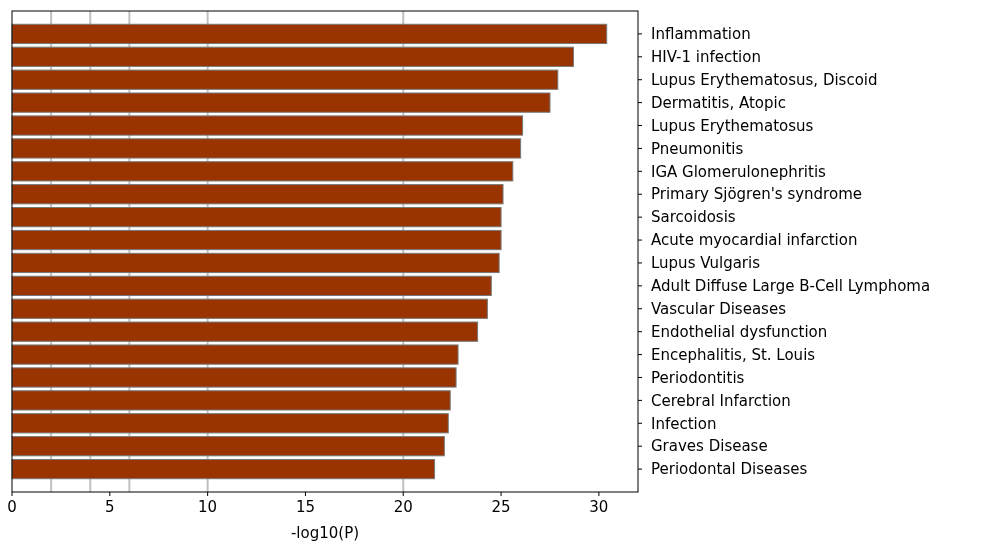  What do you see at coordinates (739, 331) in the screenshot?
I see `y-tick-label: Endothelial dysfunction` at bounding box center [739, 331].